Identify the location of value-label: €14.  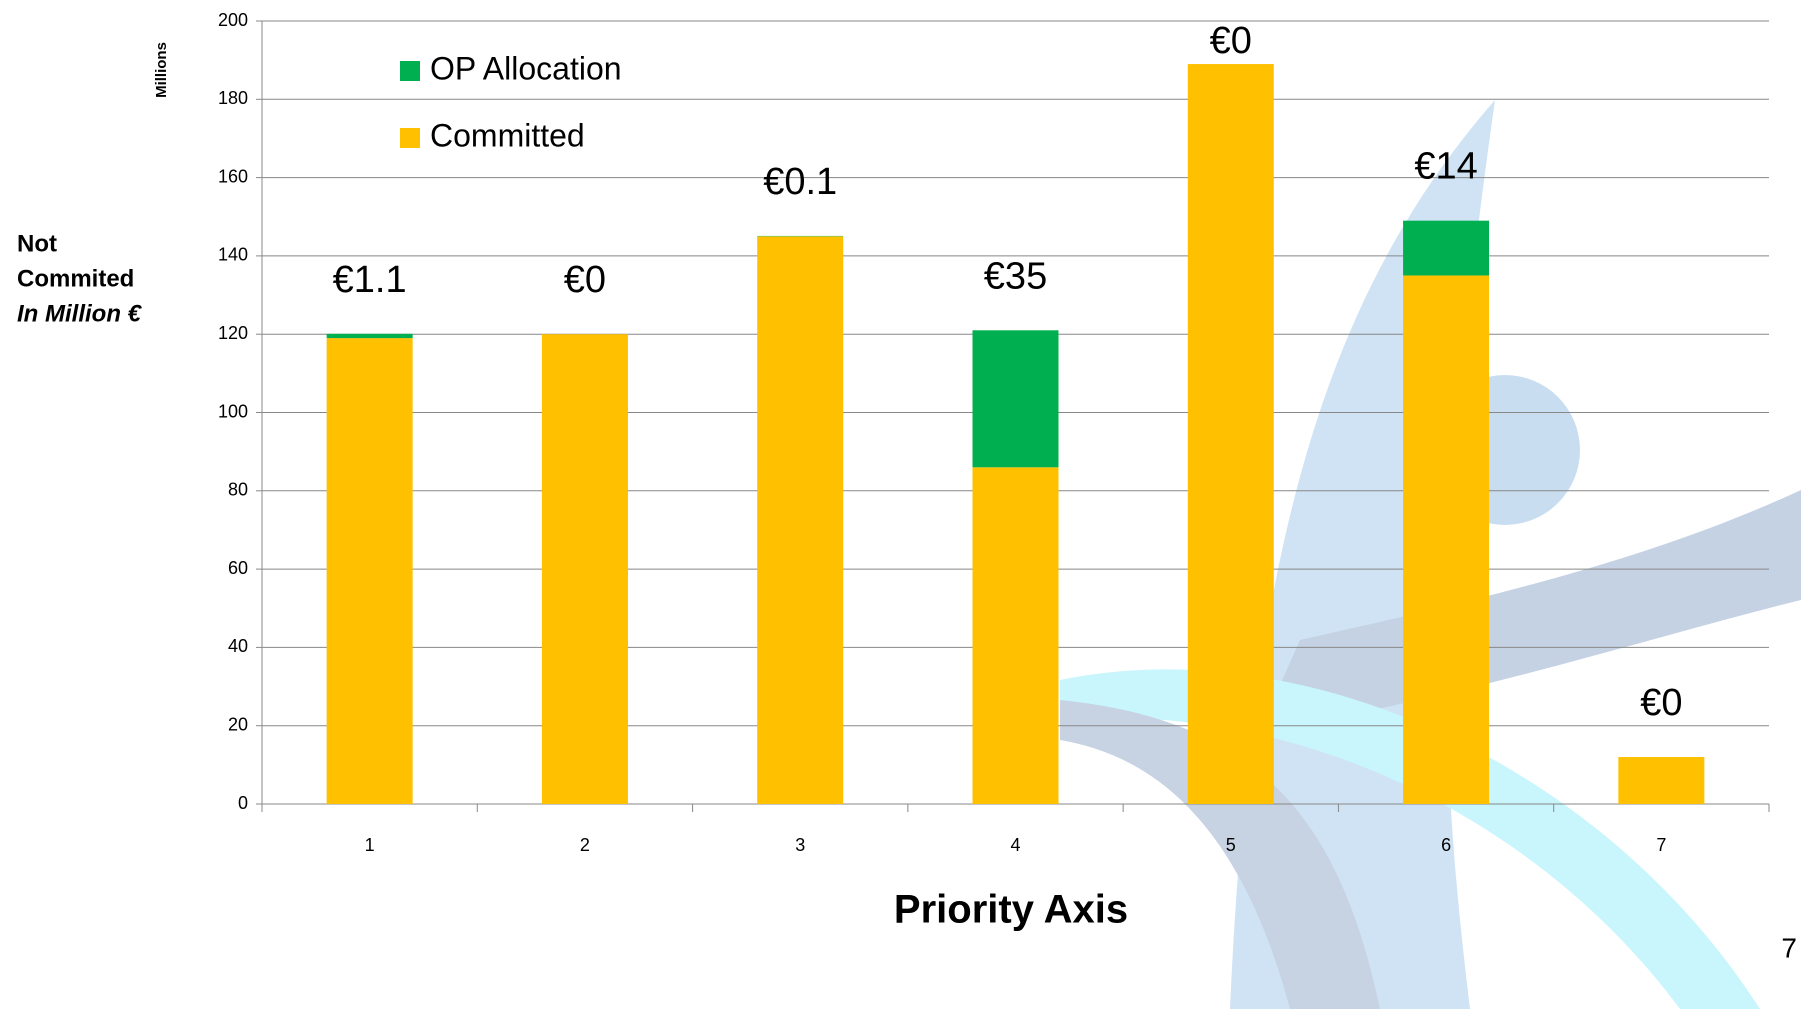
(1445, 167).